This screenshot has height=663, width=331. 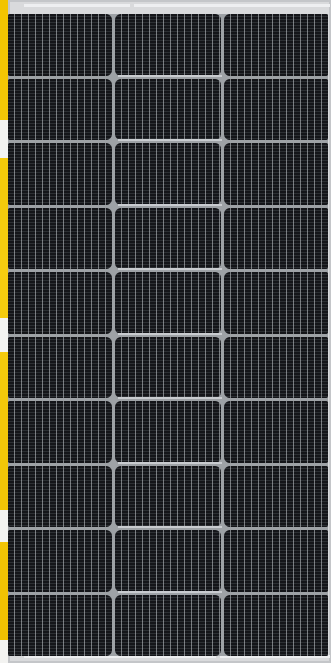 What do you see at coordinates (77, 5) in the screenshot?
I see `frame-top-bar-left` at bounding box center [77, 5].